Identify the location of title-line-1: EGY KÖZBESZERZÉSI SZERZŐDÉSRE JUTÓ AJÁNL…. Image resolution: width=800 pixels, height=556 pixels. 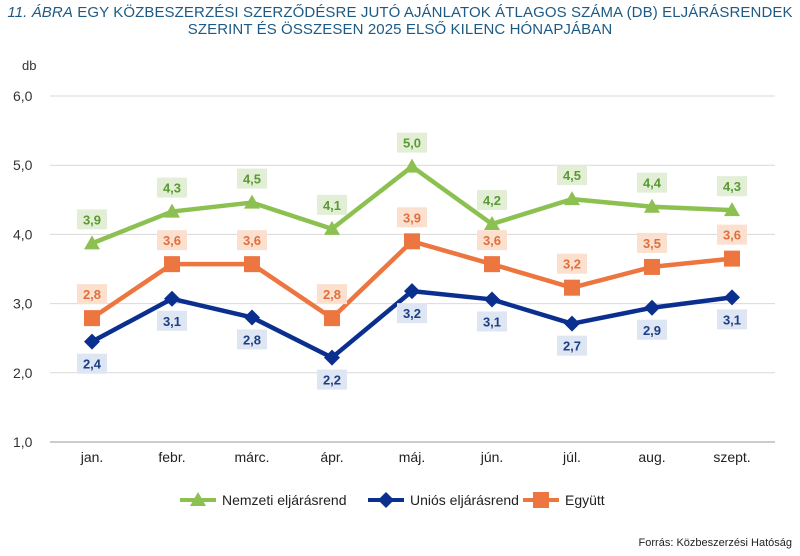
(435, 12).